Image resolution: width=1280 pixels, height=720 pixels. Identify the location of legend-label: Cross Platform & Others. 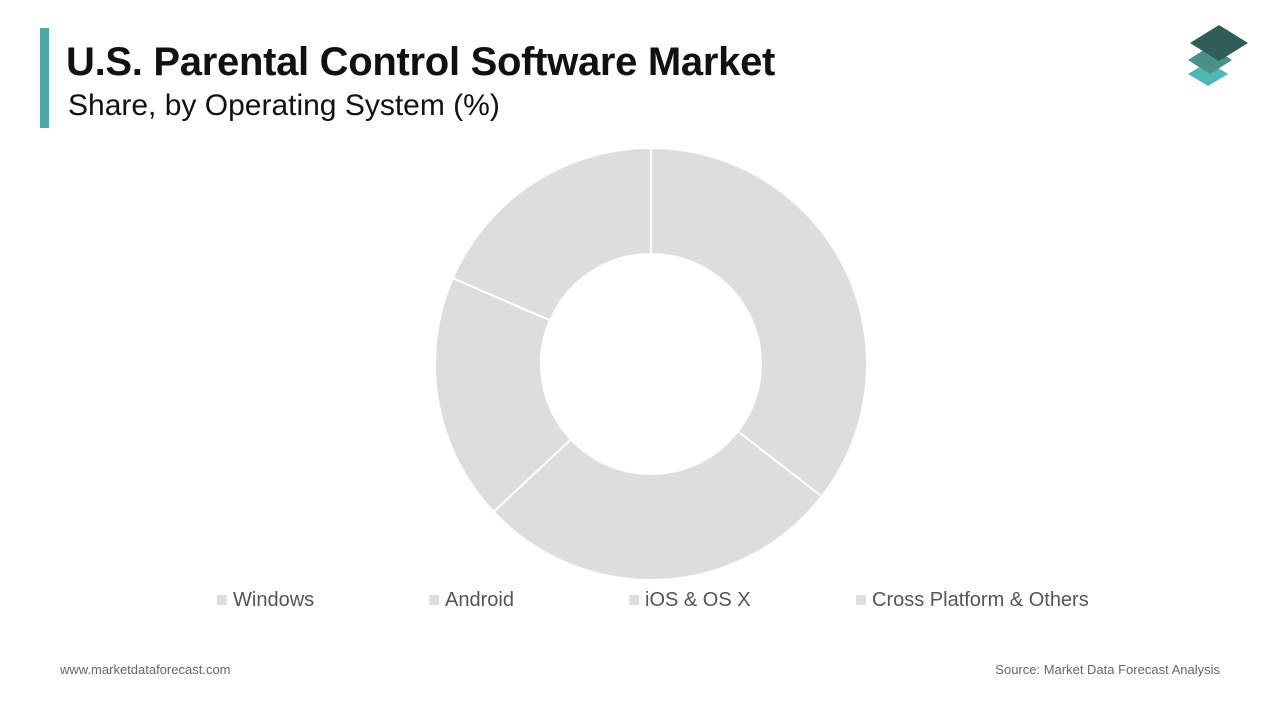
(980, 599).